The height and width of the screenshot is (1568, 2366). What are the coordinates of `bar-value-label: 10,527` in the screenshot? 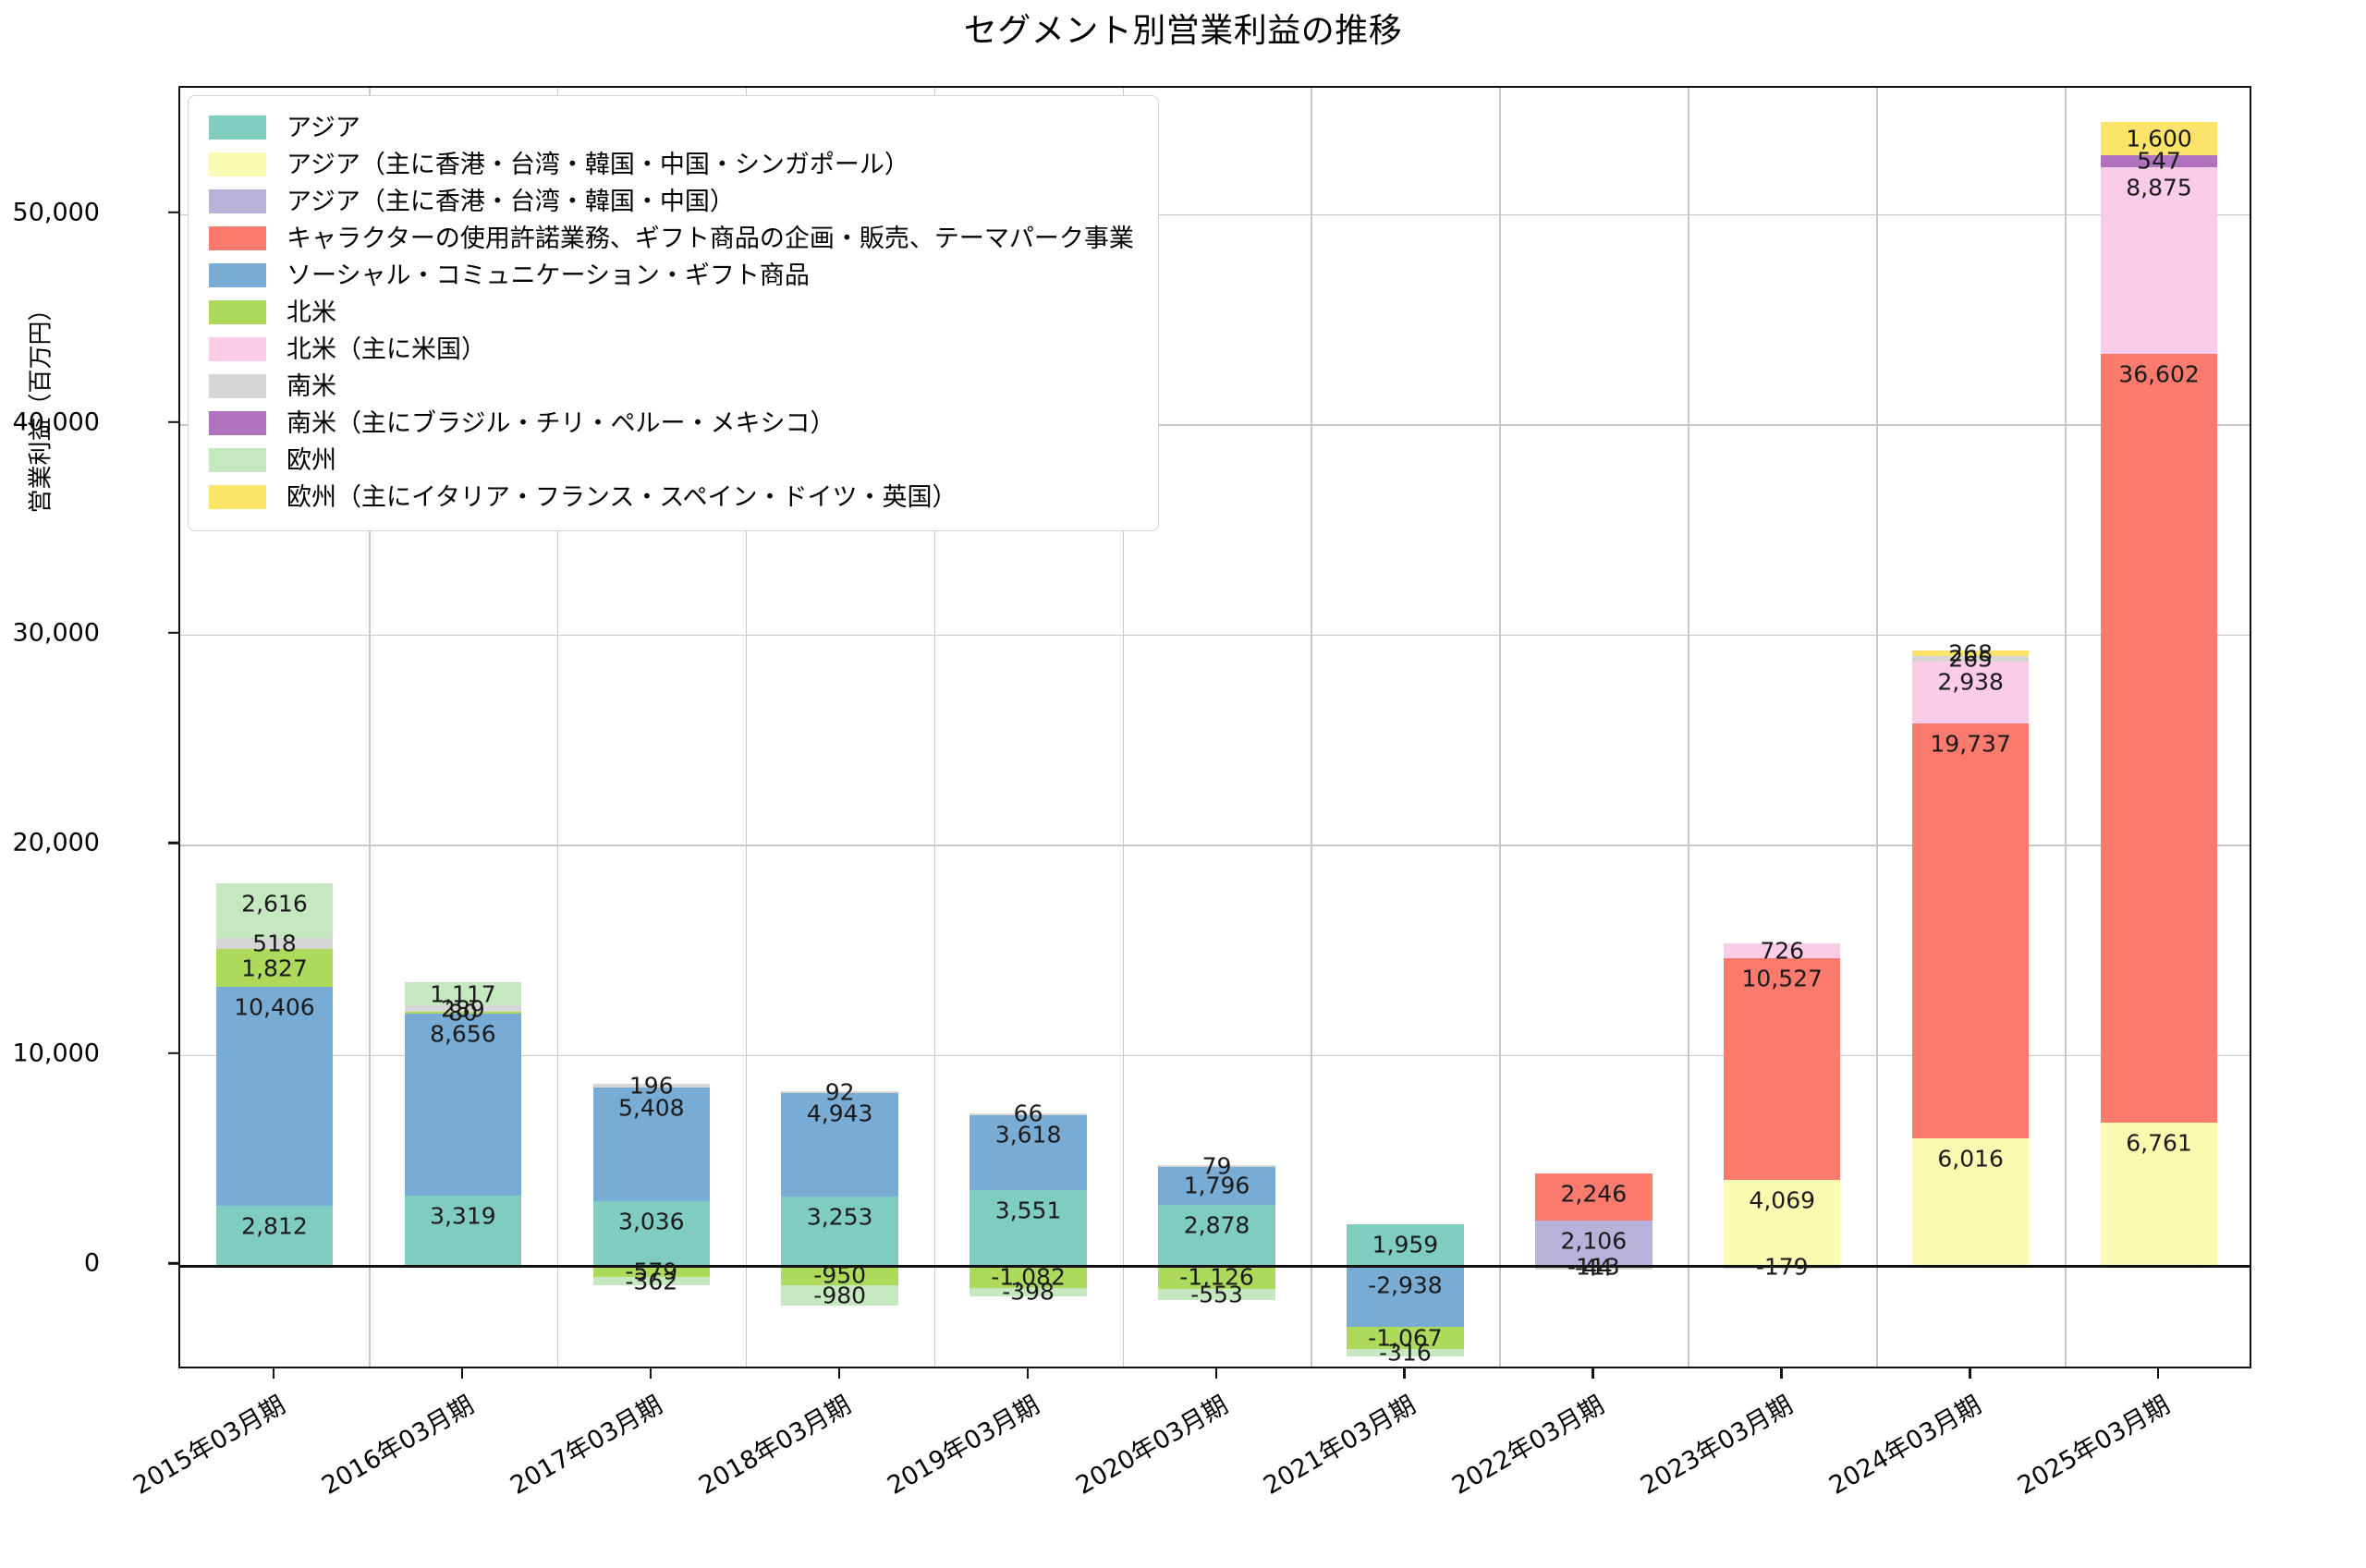 It's located at (1782, 978).